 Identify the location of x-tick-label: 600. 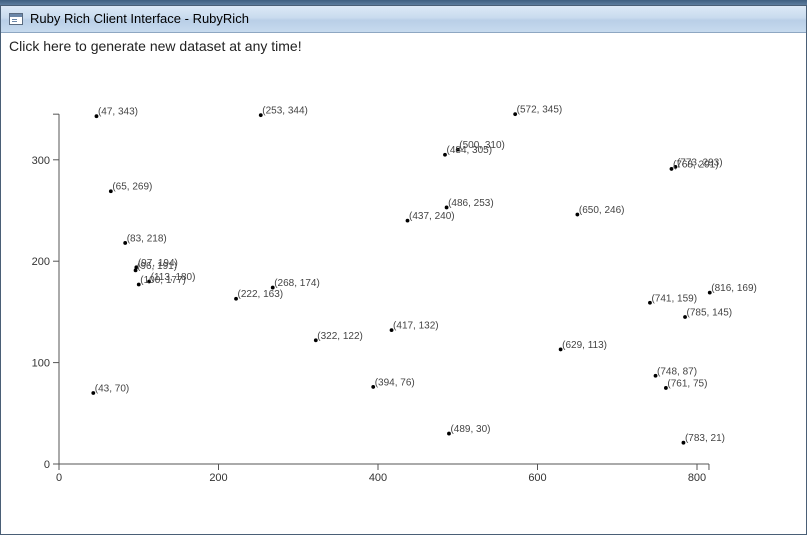
(537, 478).